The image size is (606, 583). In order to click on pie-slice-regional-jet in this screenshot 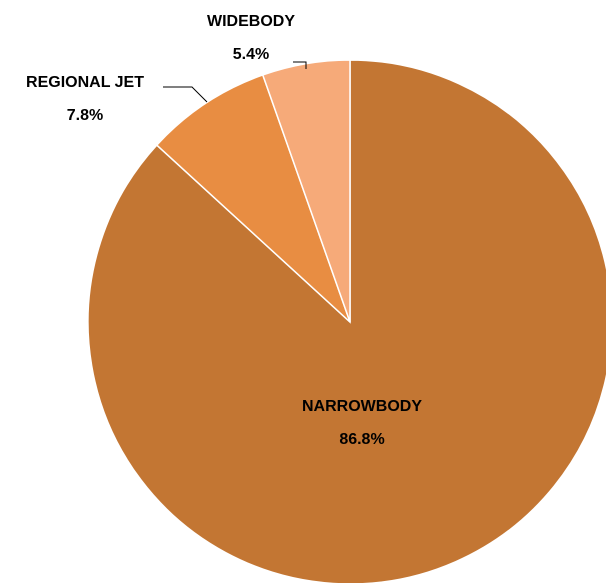, I will do `click(253, 198)`.